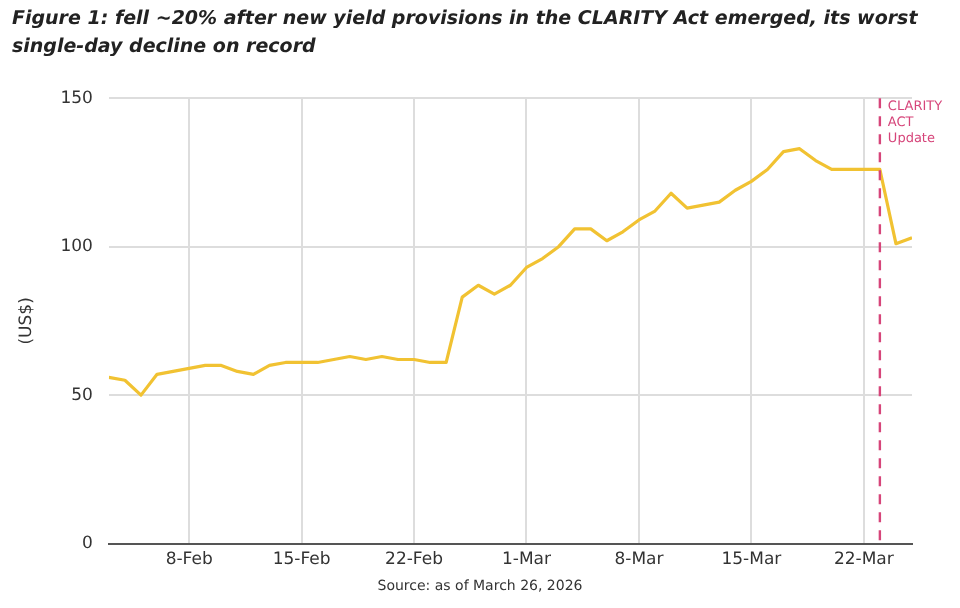 Image resolution: width=960 pixels, height=608 pixels. I want to click on x-tick-label: 22-Mar, so click(864, 560).